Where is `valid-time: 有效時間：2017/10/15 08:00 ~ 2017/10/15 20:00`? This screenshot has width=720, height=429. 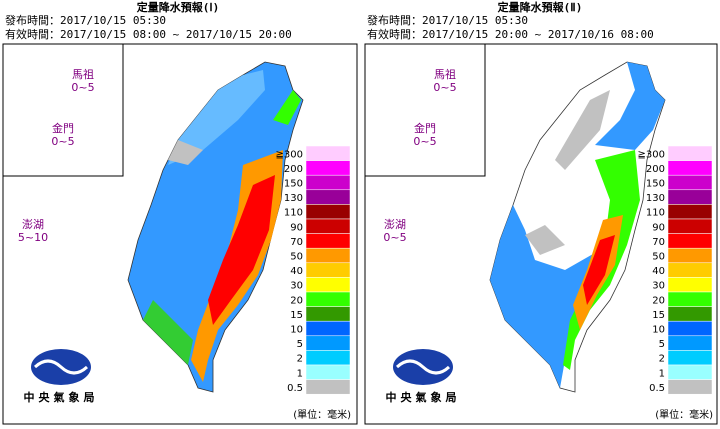 valid-time: 有效時間：2017/10/15 08:00 ~ 2017/10/15 20:00 is located at coordinates (148, 34).